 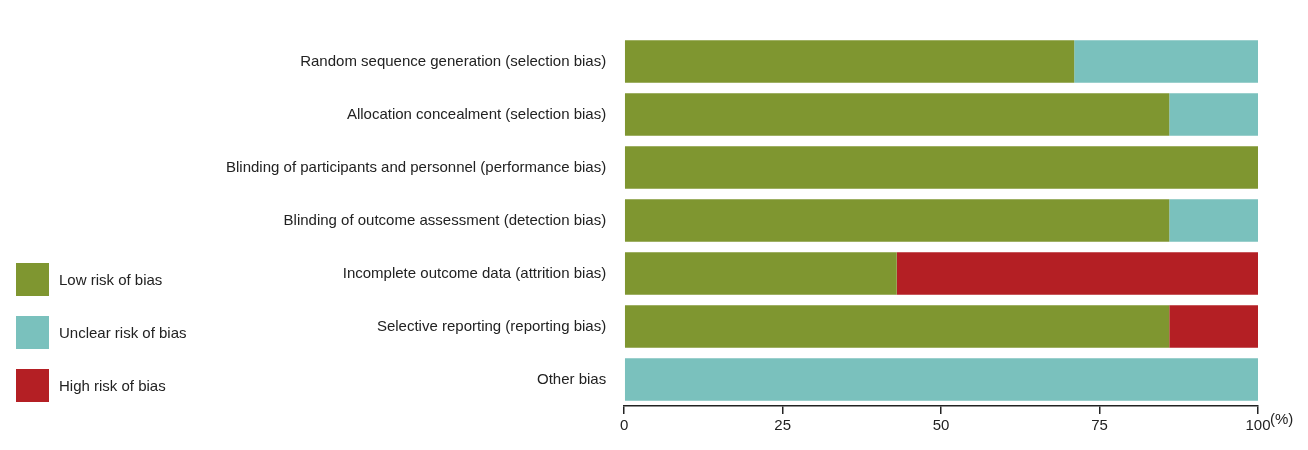 What do you see at coordinates (624, 425) in the screenshot?
I see `x-tick-label: 0` at bounding box center [624, 425].